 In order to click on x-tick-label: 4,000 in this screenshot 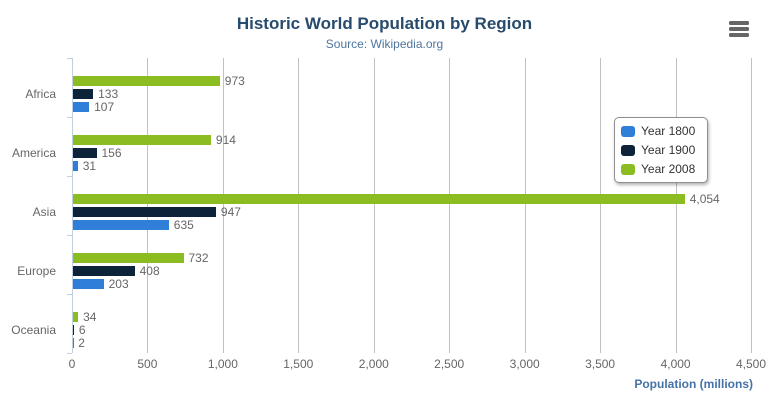, I will do `click(675, 364)`.